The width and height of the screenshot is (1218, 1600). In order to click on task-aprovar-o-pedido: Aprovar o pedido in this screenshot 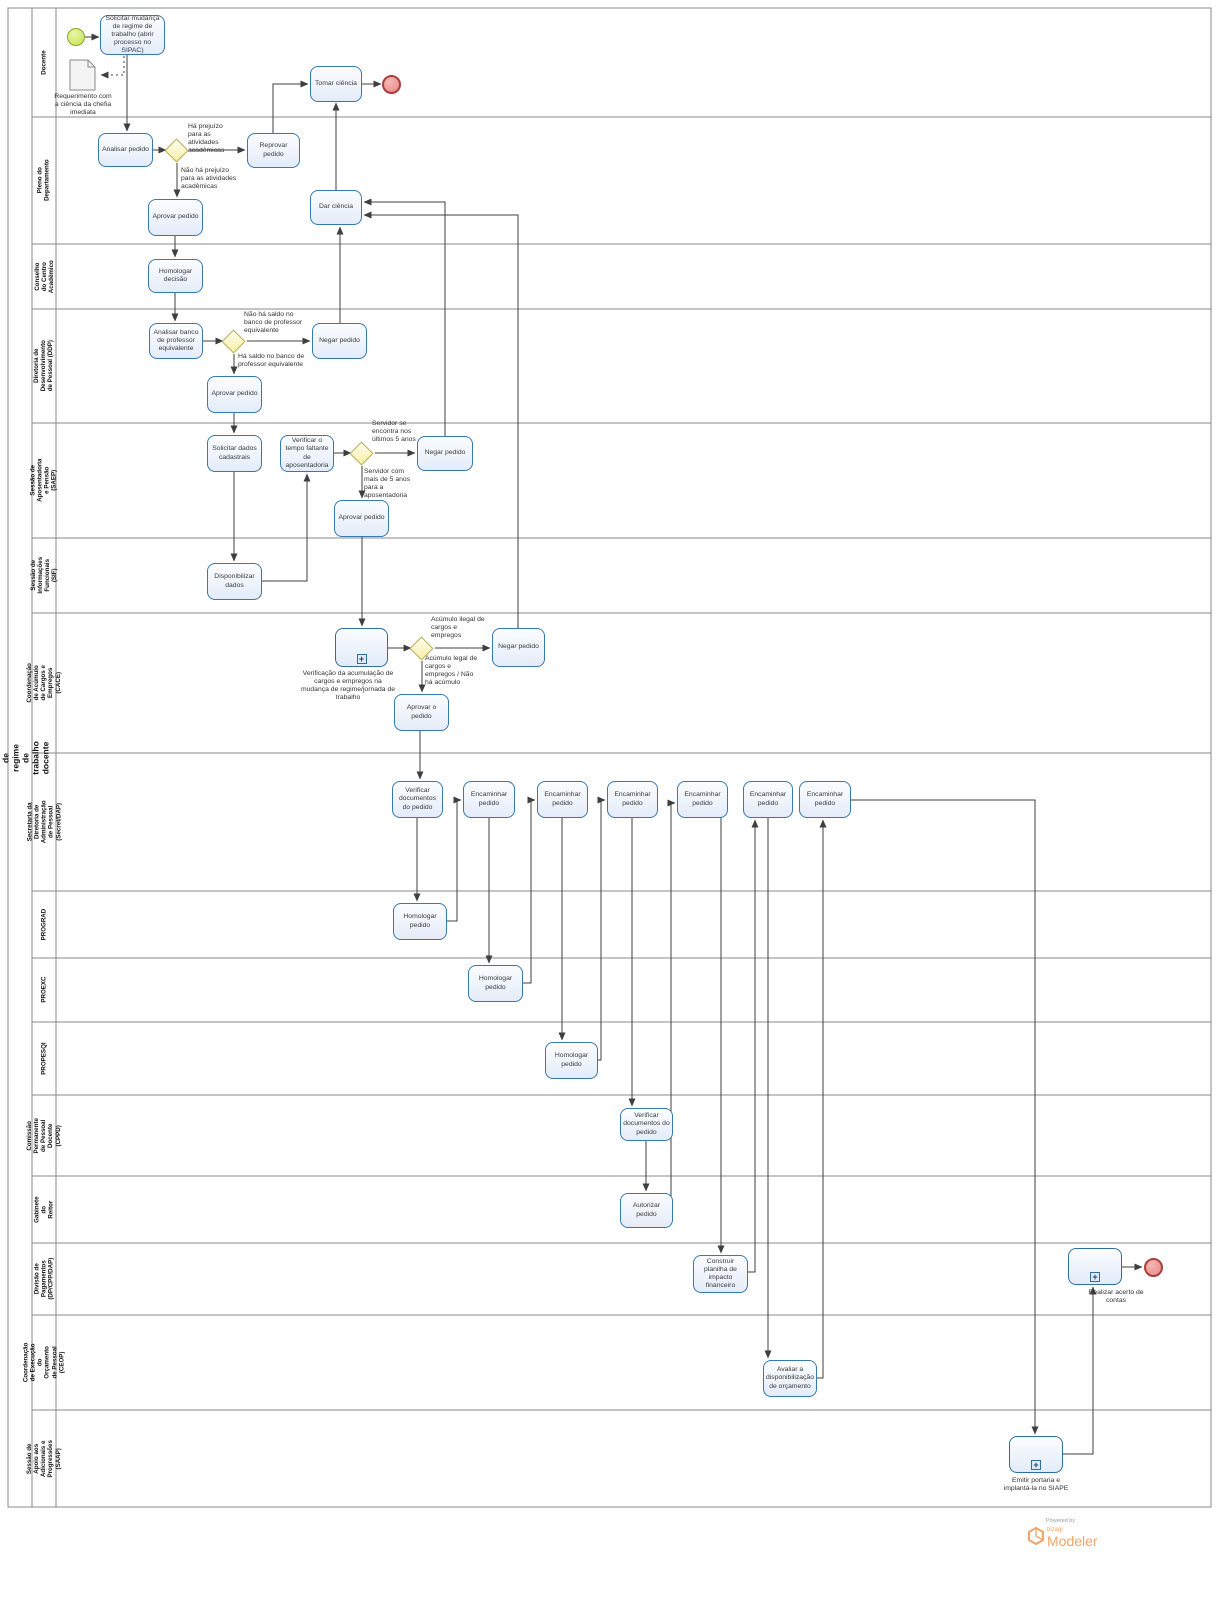, I will do `click(421, 712)`.